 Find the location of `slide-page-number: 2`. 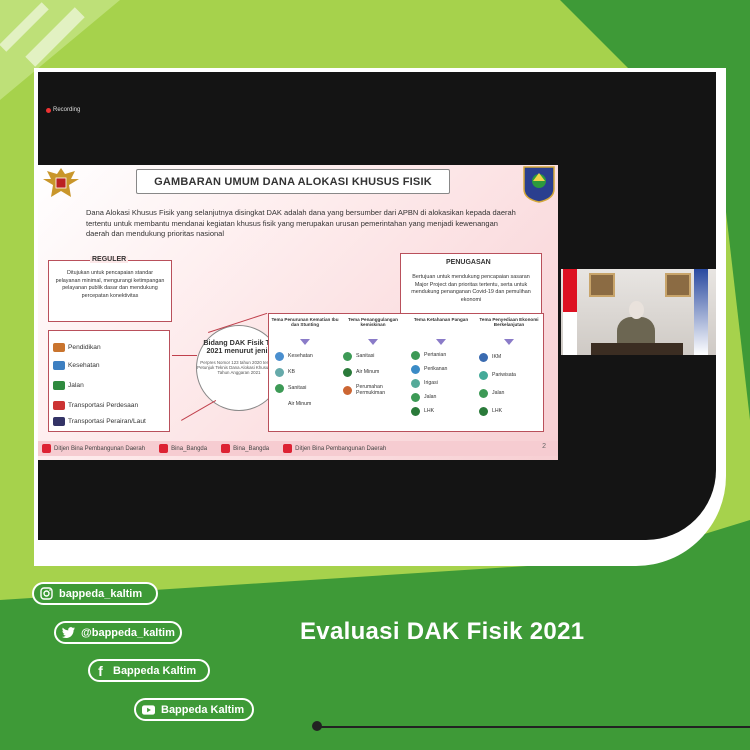

slide-page-number: 2 is located at coordinates (544, 446).